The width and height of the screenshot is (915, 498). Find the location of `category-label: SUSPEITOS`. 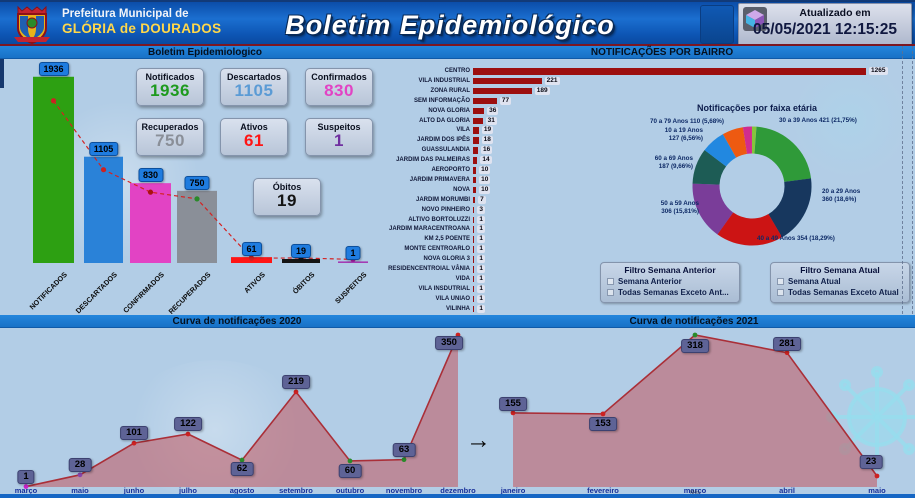

category-label: SUSPEITOS is located at coordinates (351, 288).